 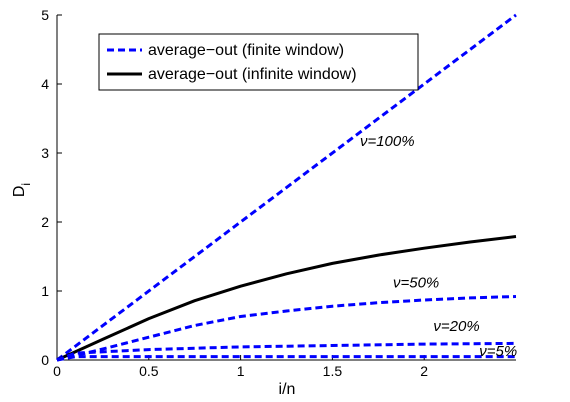 What do you see at coordinates (333, 371) in the screenshot?
I see `x-tick-label: 1.5` at bounding box center [333, 371].